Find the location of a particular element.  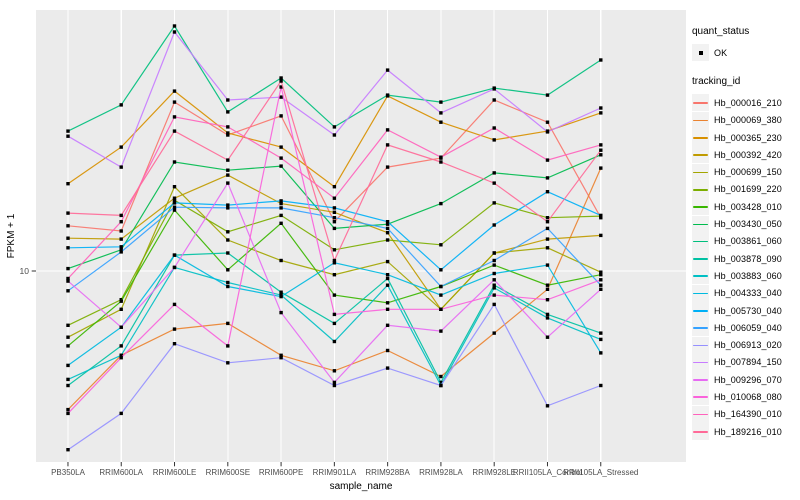

legend-item-Hb_006913_020: Hb_006913_020 is located at coordinates (745, 345).